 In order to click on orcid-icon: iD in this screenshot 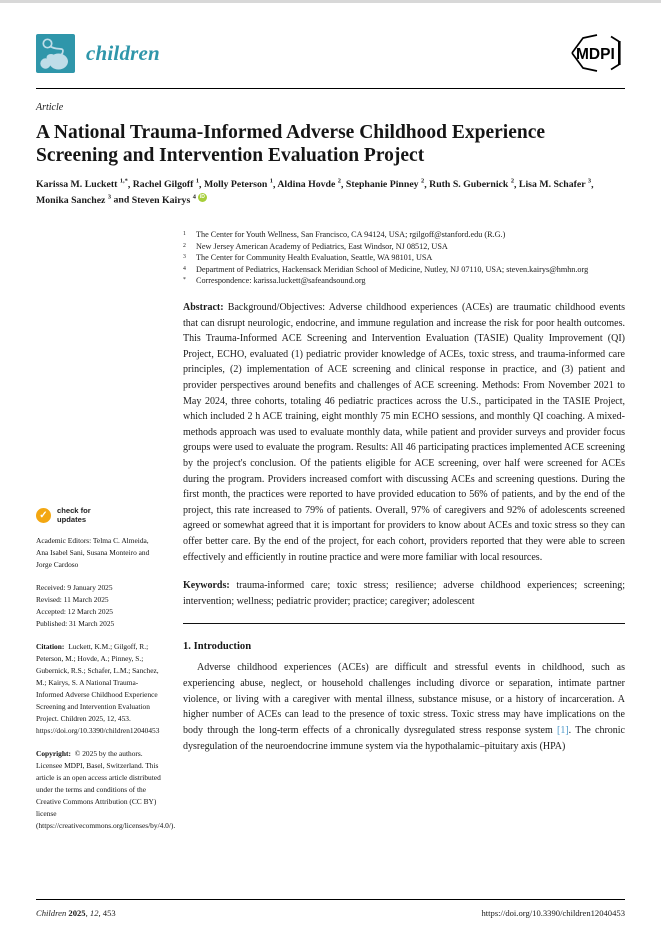, I will do `click(202, 198)`.